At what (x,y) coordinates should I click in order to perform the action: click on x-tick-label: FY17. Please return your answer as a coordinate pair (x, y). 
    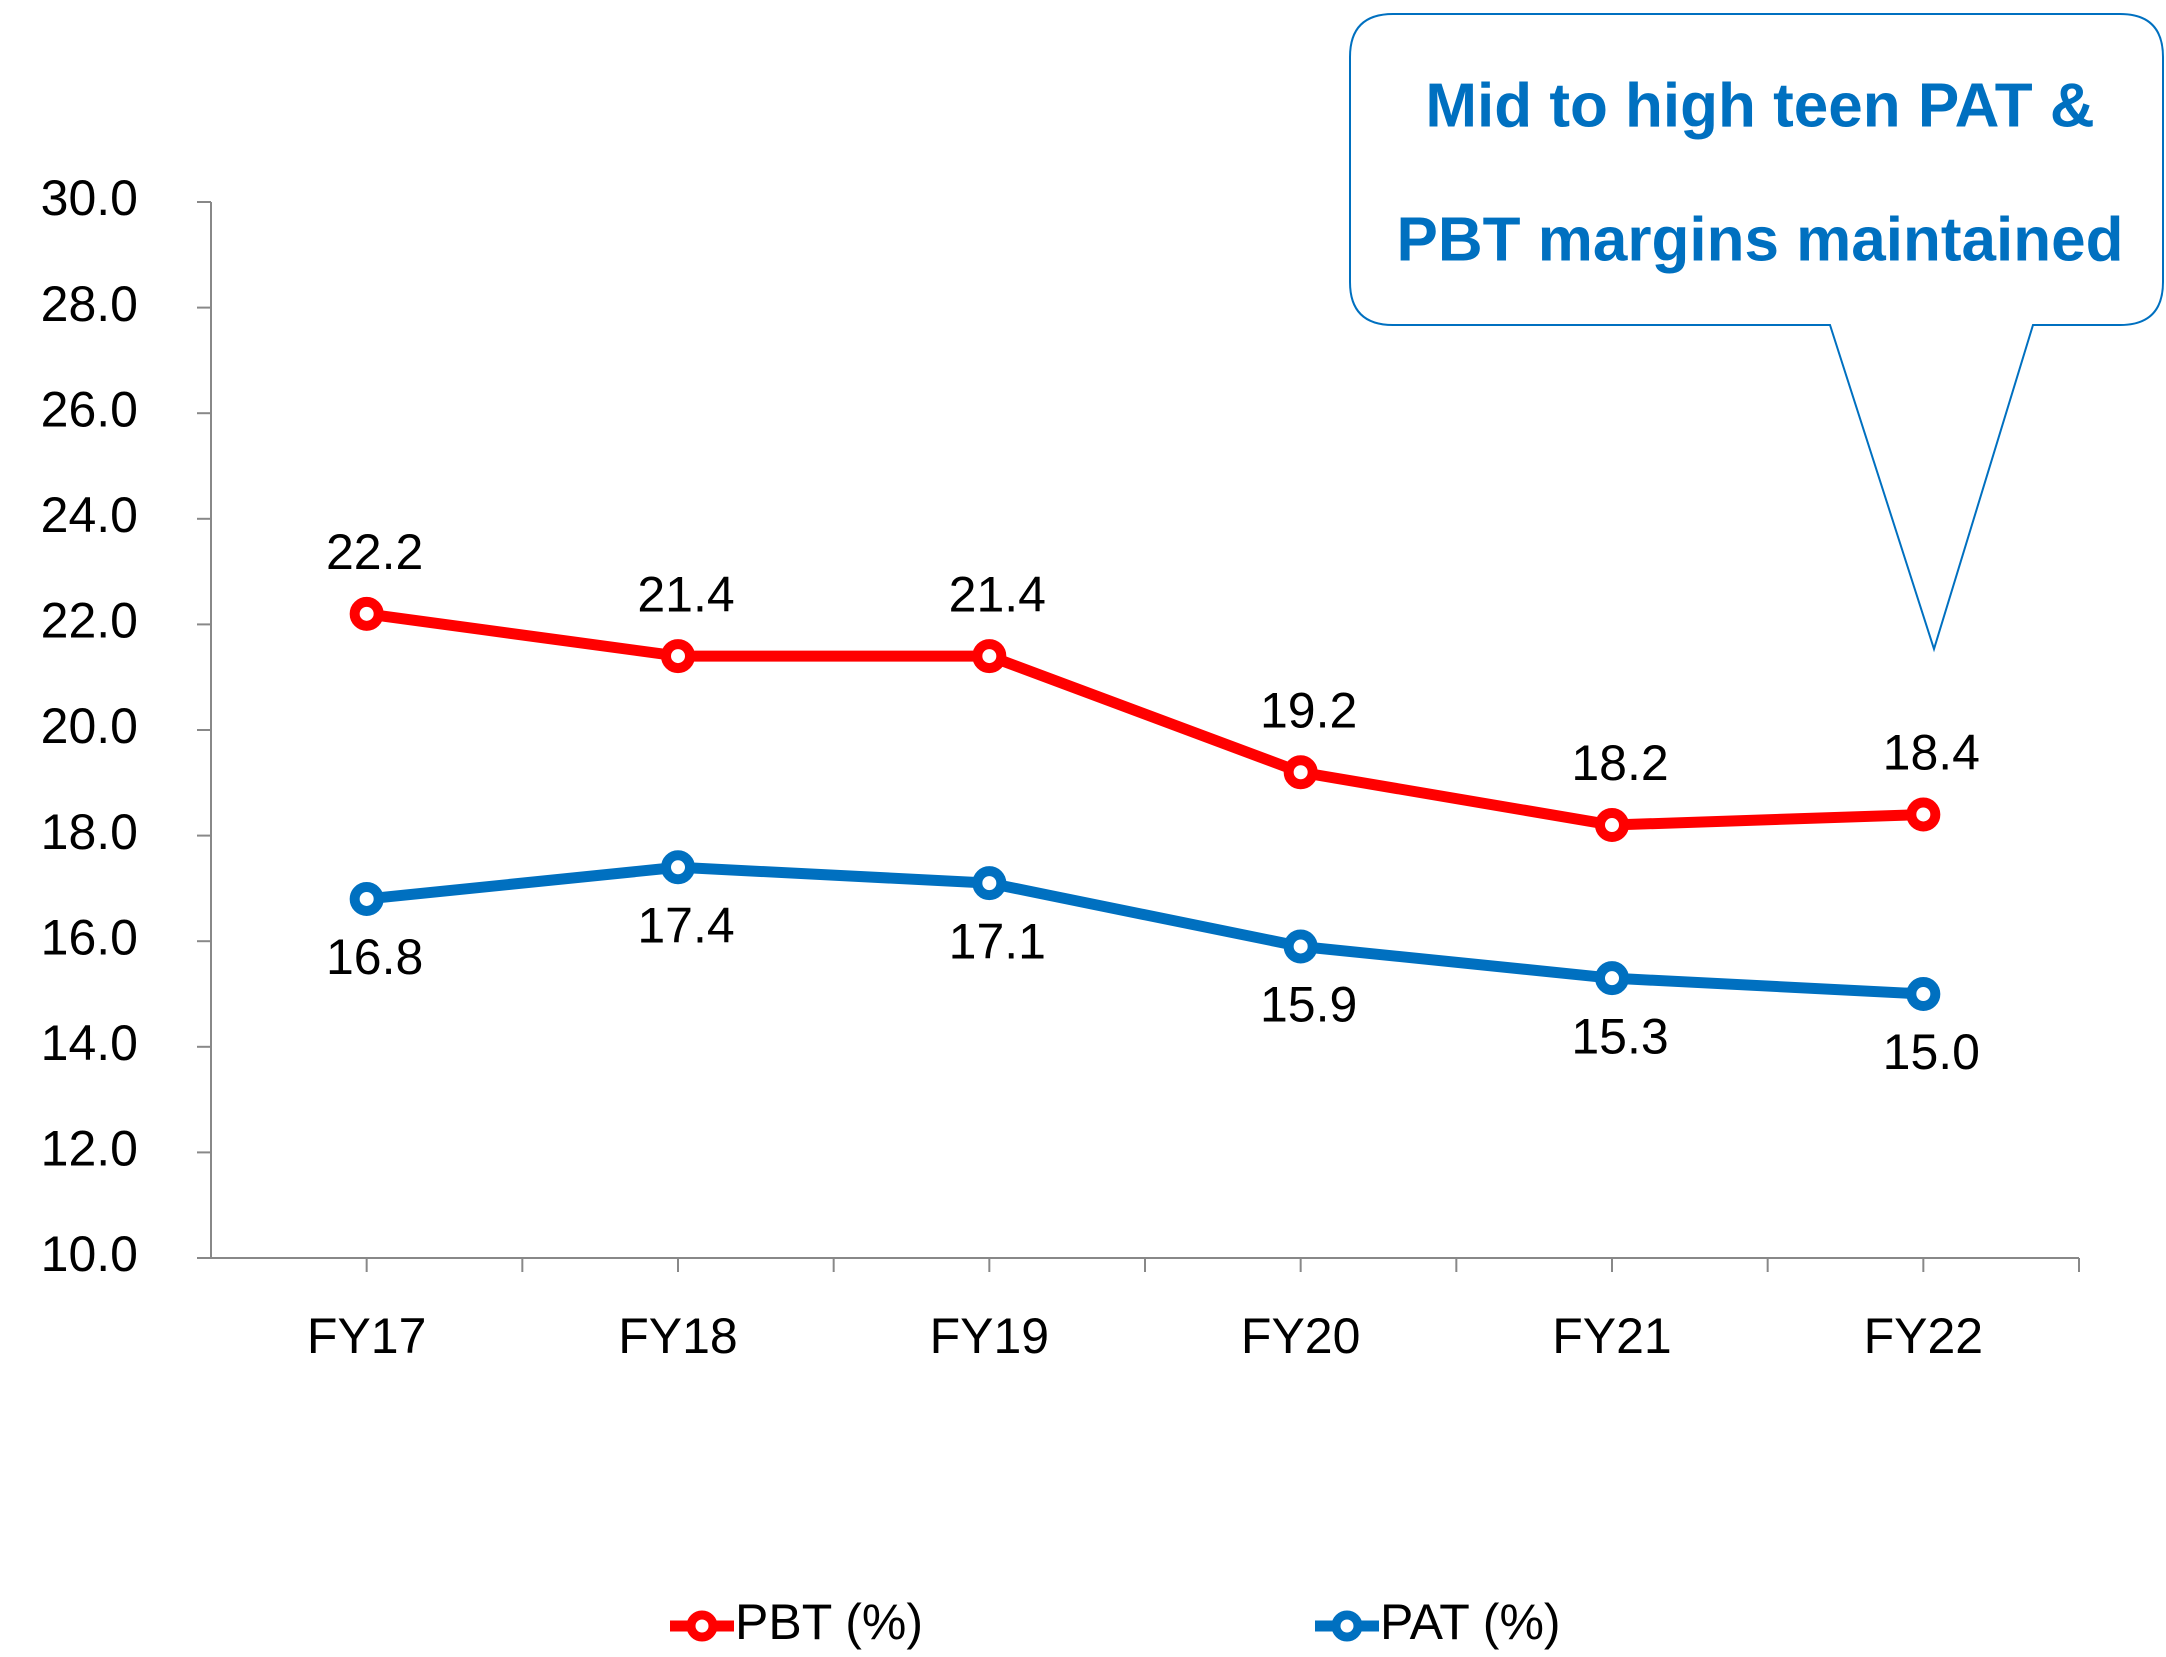
    Looking at the image, I should click on (367, 1336).